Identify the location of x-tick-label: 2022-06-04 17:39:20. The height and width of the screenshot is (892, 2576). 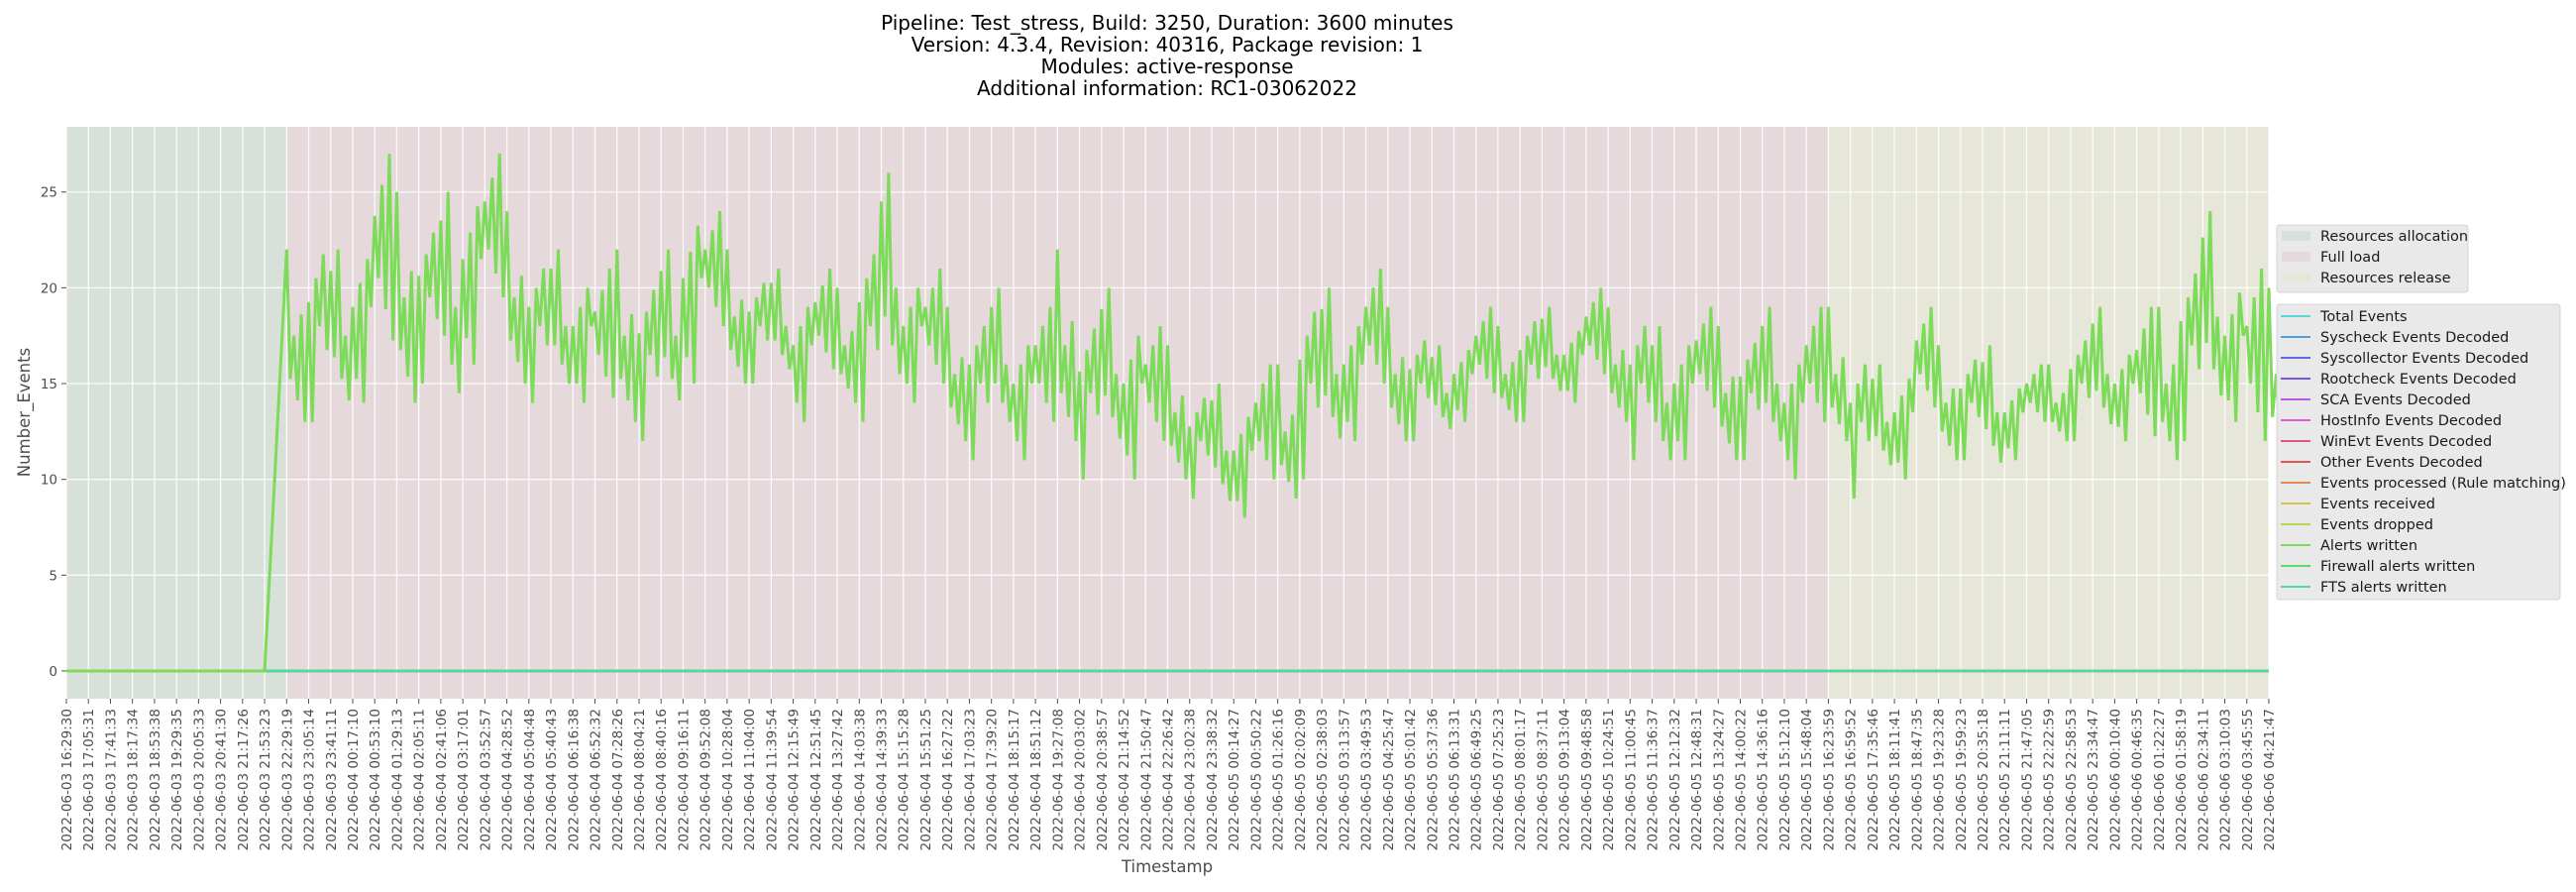
(993, 780).